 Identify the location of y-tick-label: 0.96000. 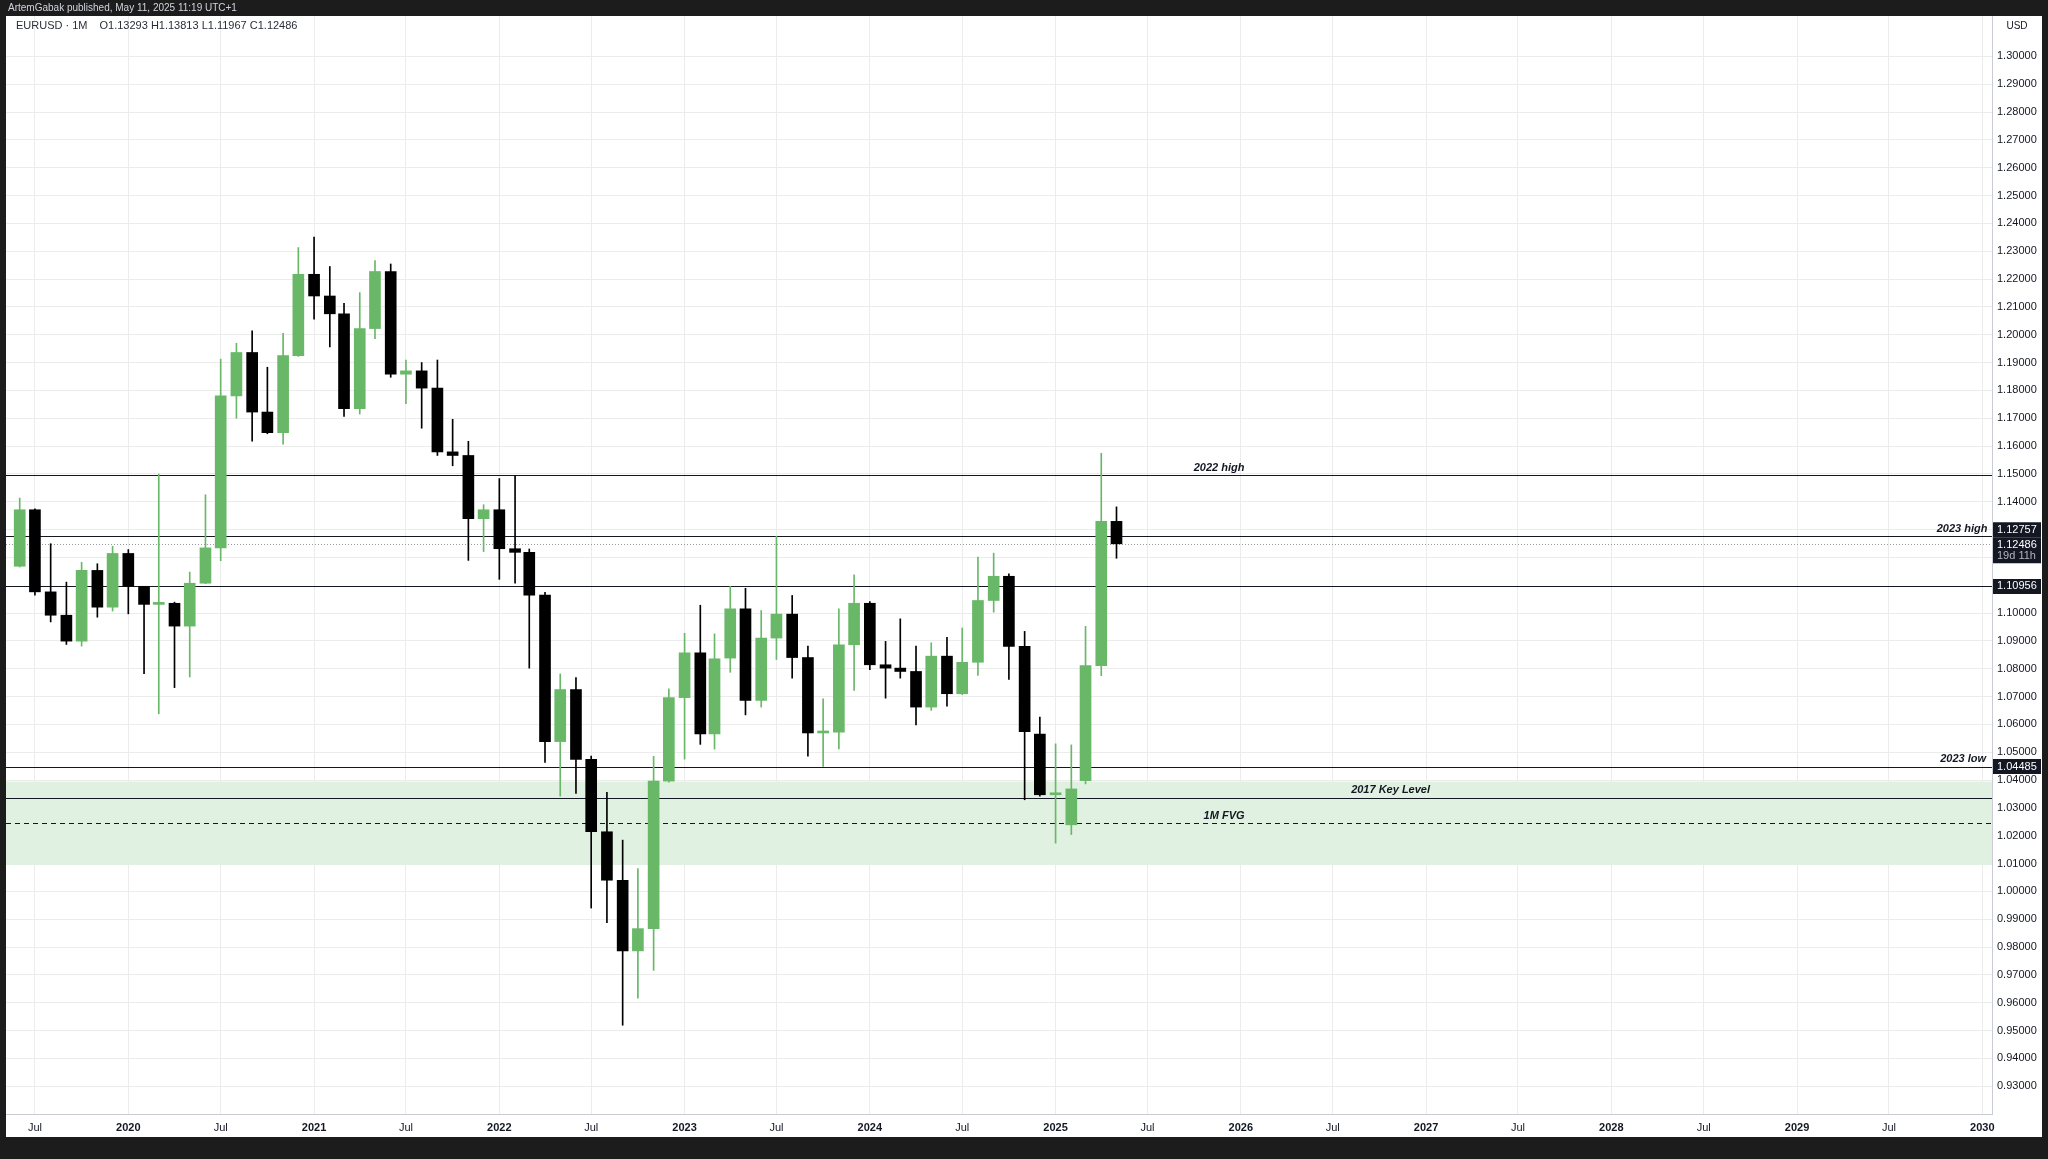
(2017, 1001).